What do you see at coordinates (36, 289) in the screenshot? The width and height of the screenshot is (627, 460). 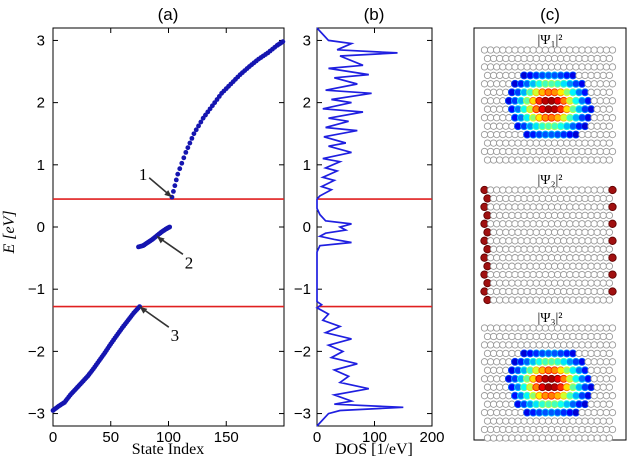 I see `panel-a-ytick-label: −1` at bounding box center [36, 289].